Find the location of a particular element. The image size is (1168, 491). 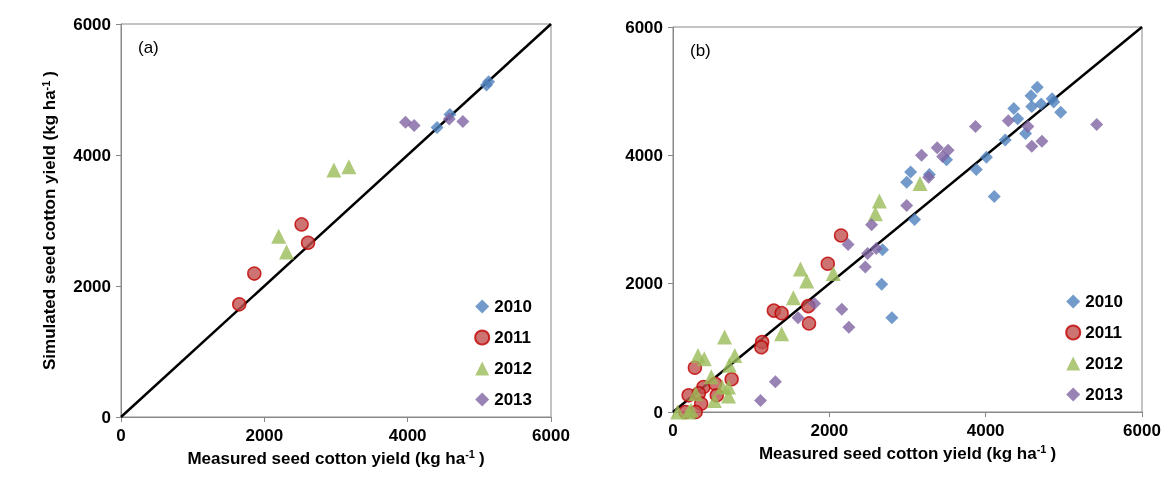

text: (b) is located at coordinates (700, 50).